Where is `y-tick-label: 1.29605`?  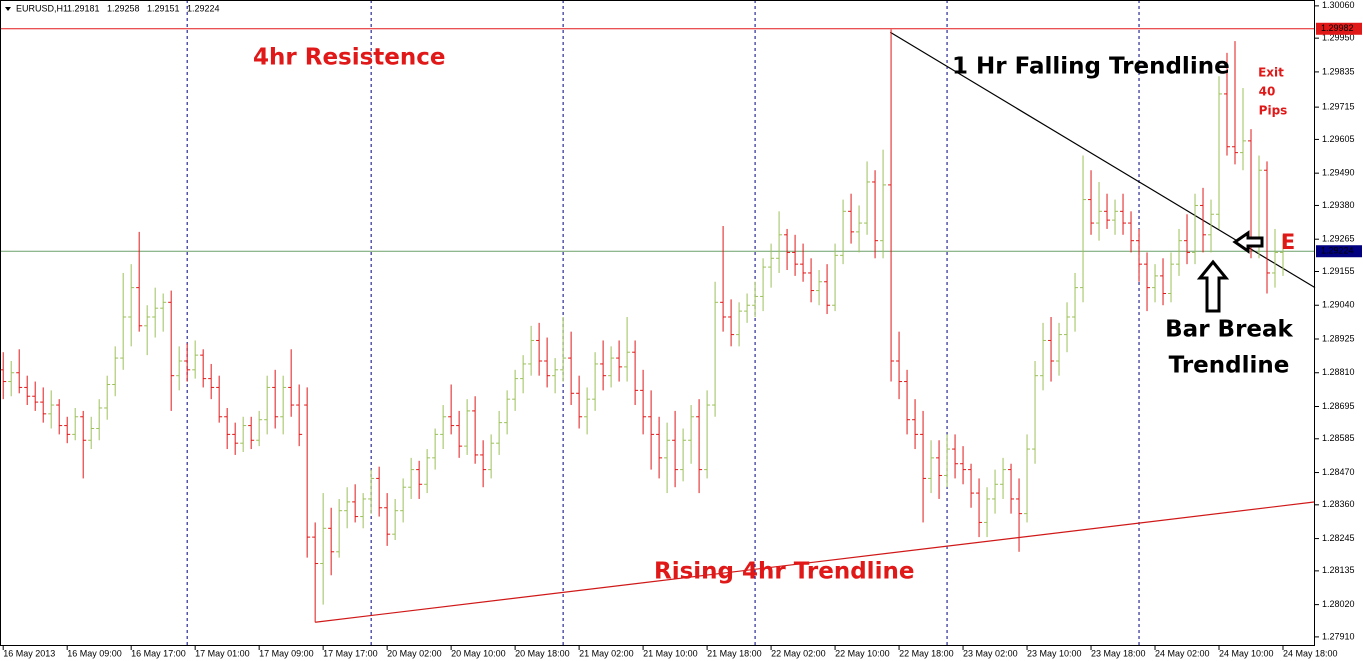 y-tick-label: 1.29605 is located at coordinates (1338, 139).